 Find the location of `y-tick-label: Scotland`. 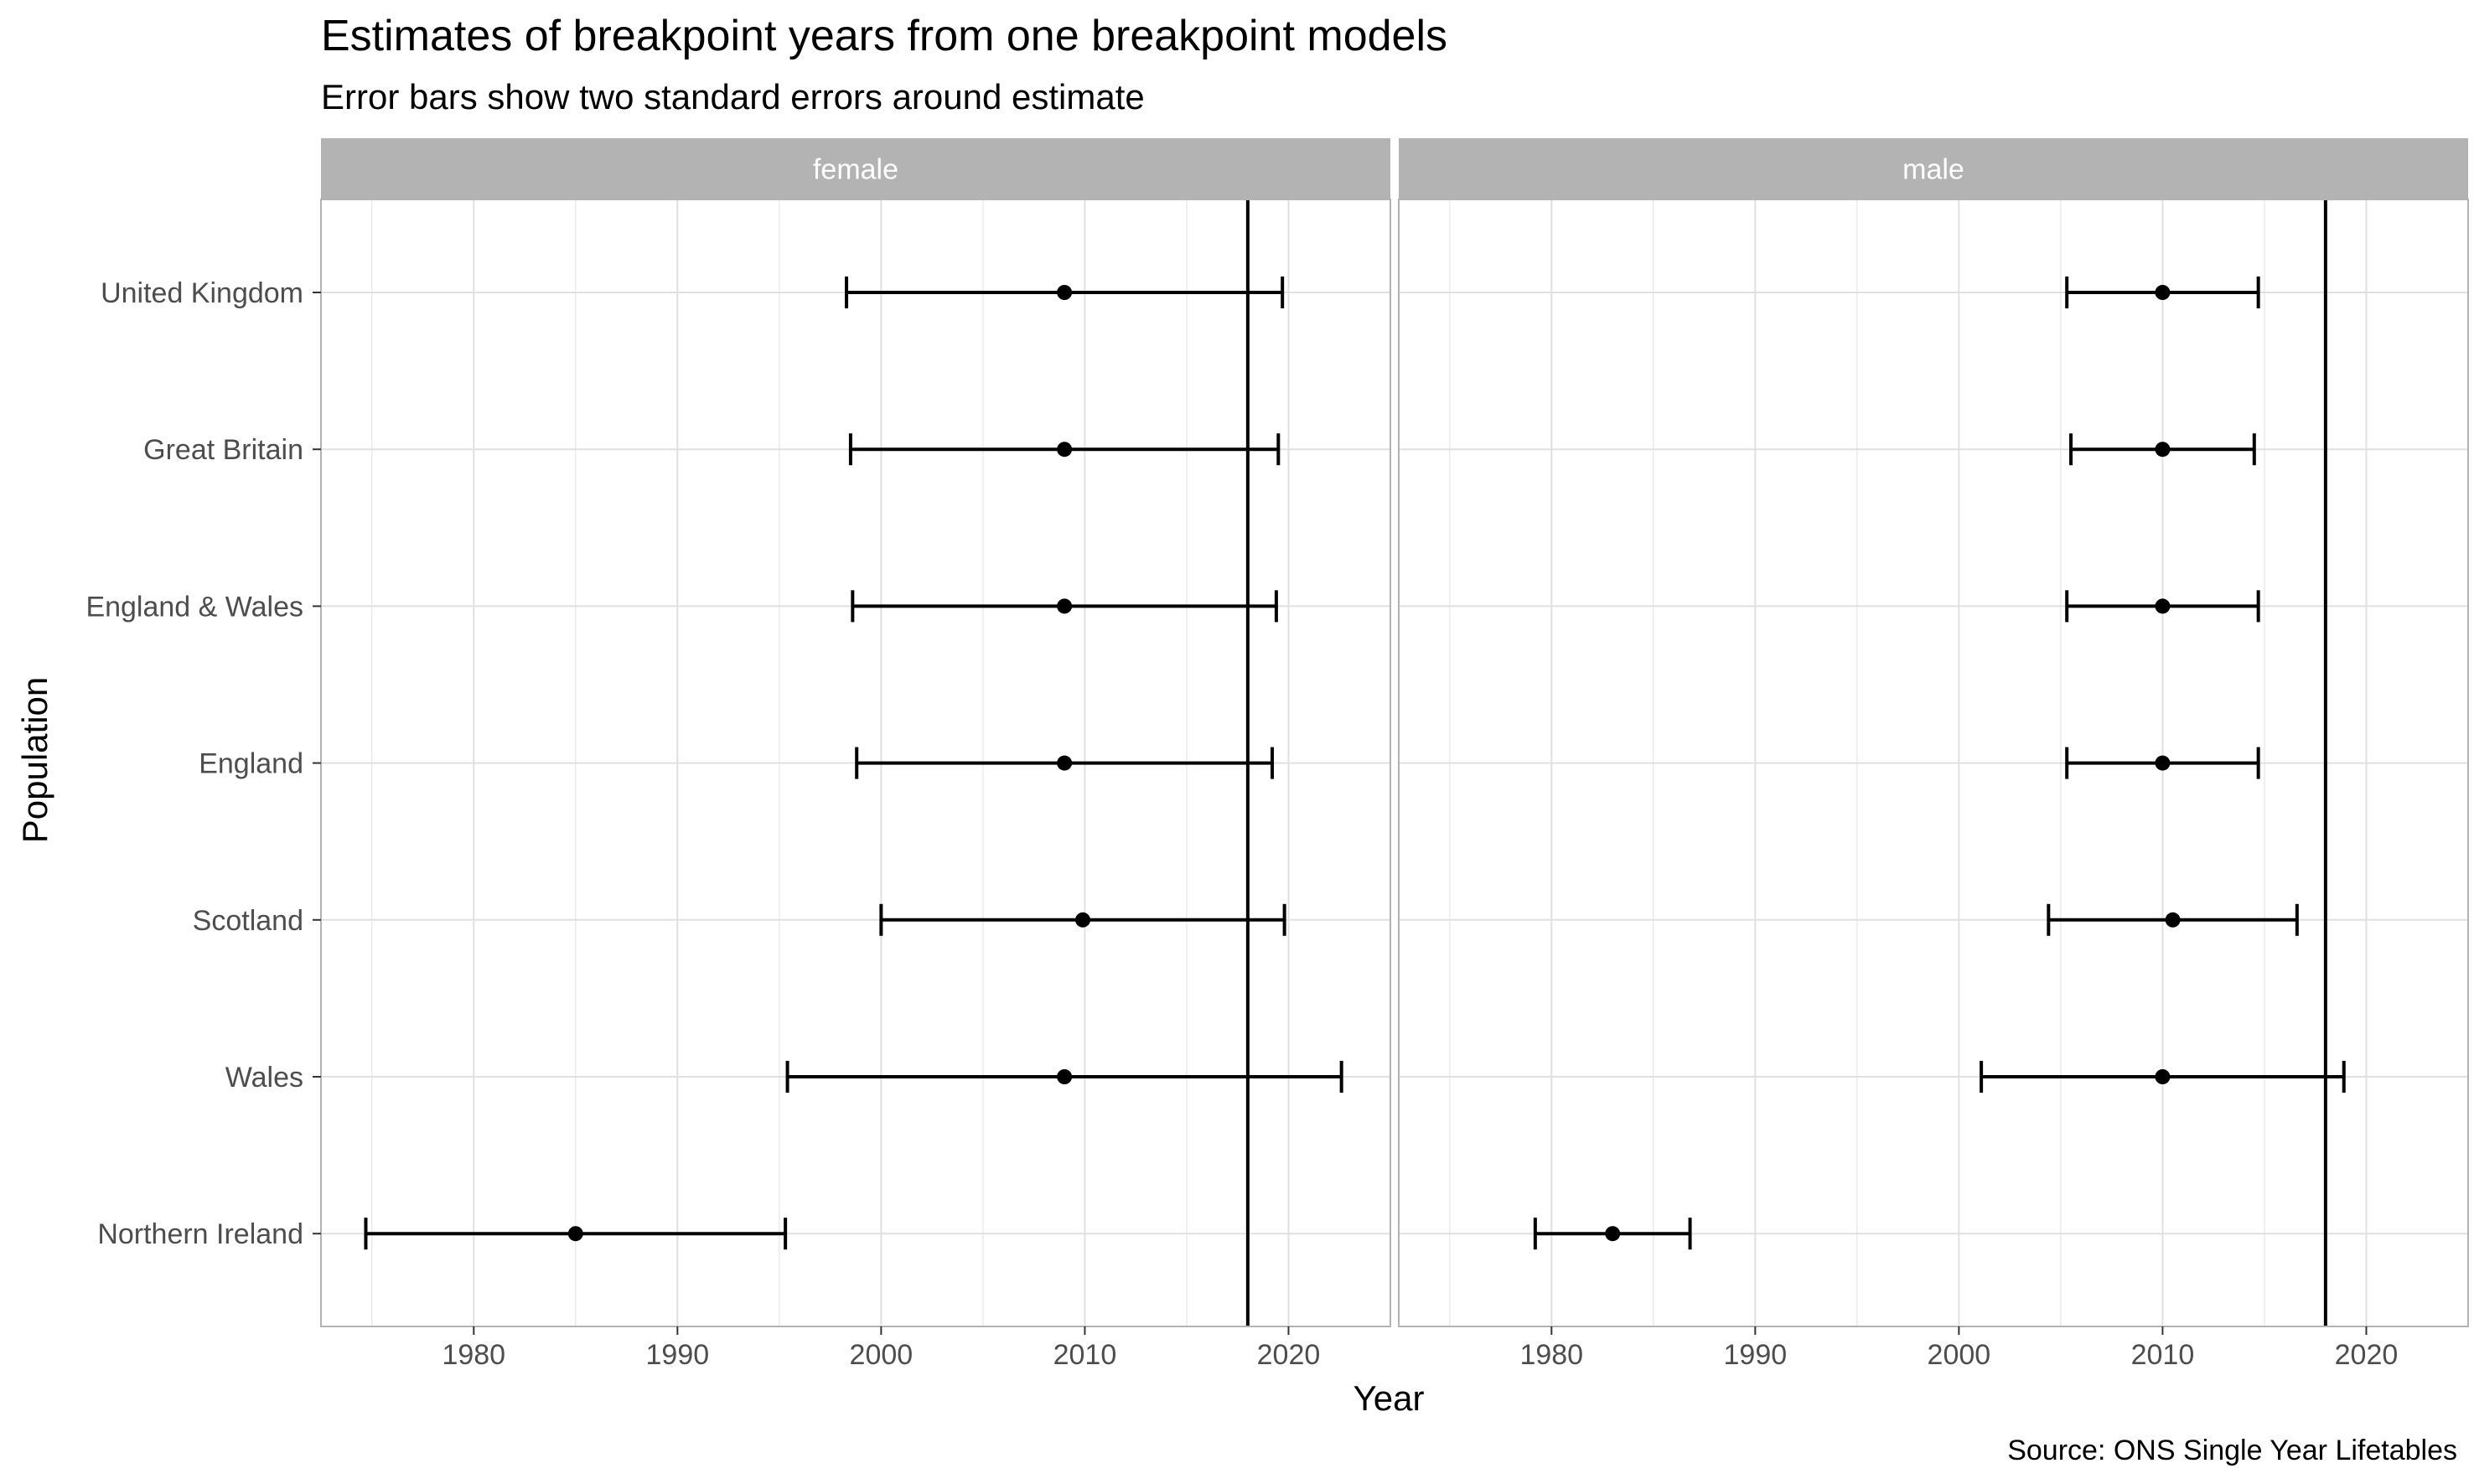

y-tick-label: Scotland is located at coordinates (248, 921).